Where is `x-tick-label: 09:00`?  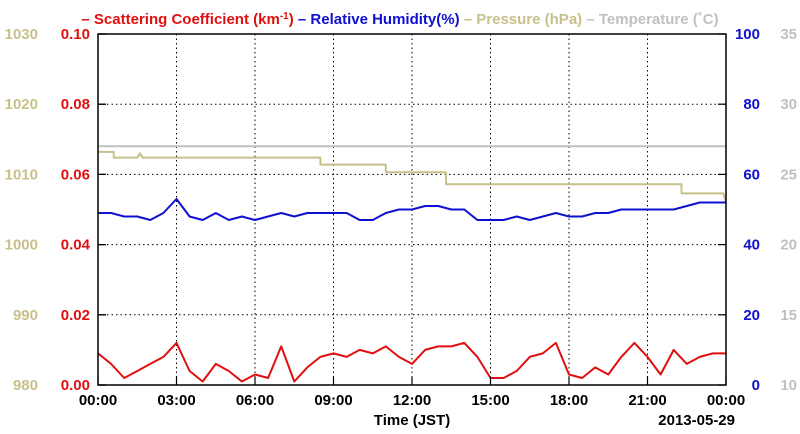
x-tick-label: 09:00 is located at coordinates (333, 400).